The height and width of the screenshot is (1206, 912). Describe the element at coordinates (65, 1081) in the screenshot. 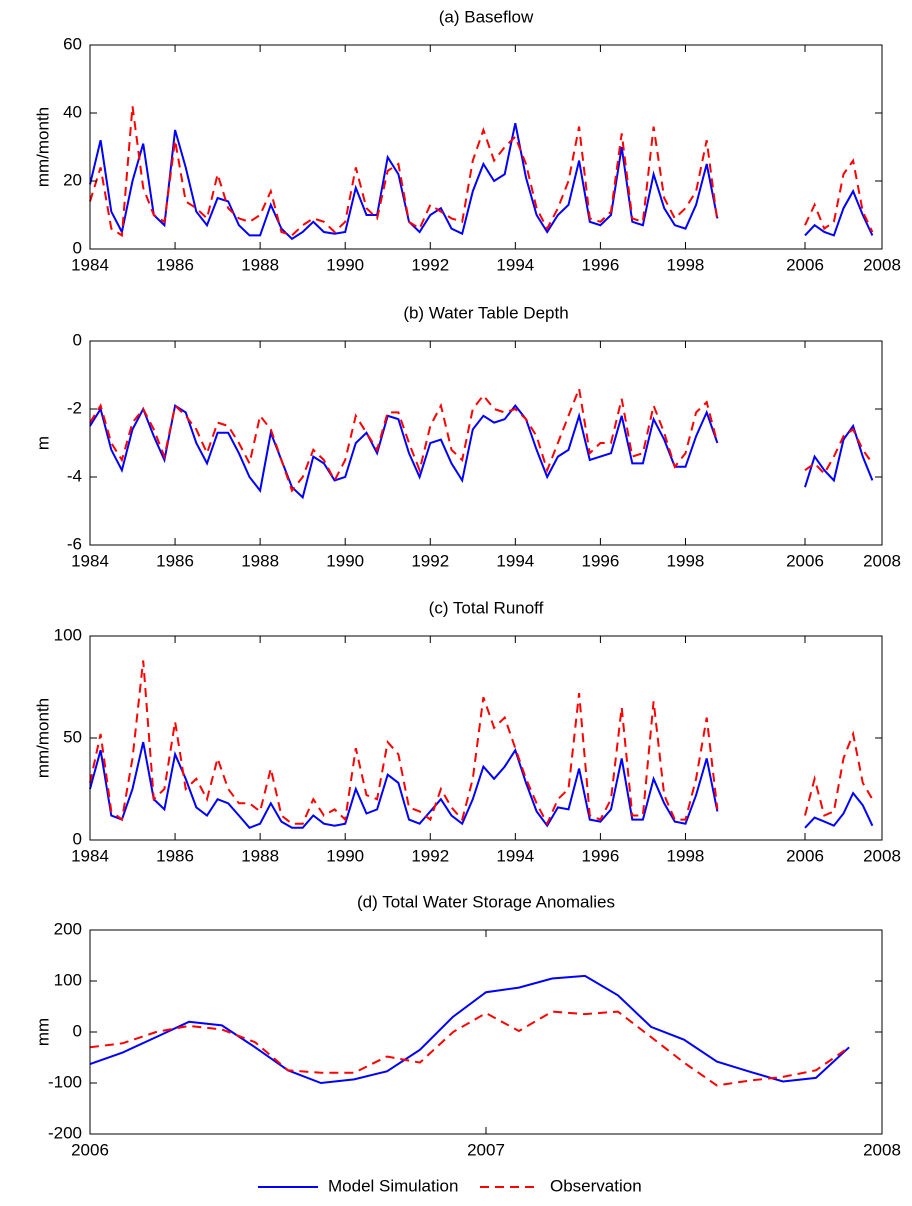

I see `y-tick-label: -100` at that location.